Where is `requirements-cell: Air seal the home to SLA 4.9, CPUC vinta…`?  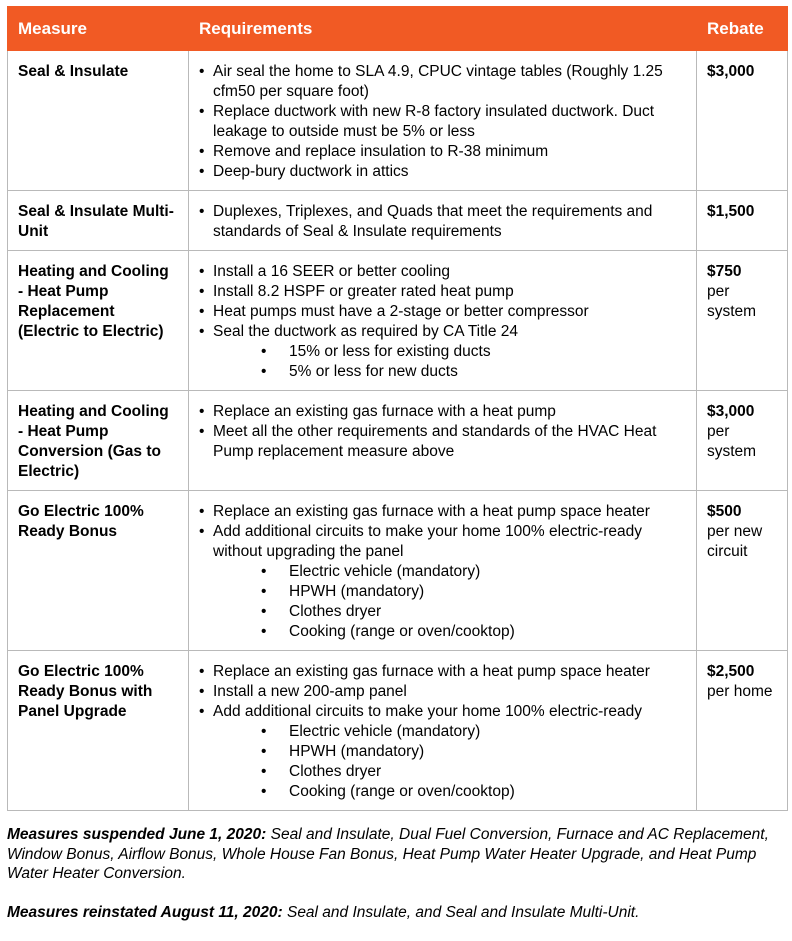 requirements-cell: Air seal the home to SLA 4.9, CPUC vinta… is located at coordinates (442, 120).